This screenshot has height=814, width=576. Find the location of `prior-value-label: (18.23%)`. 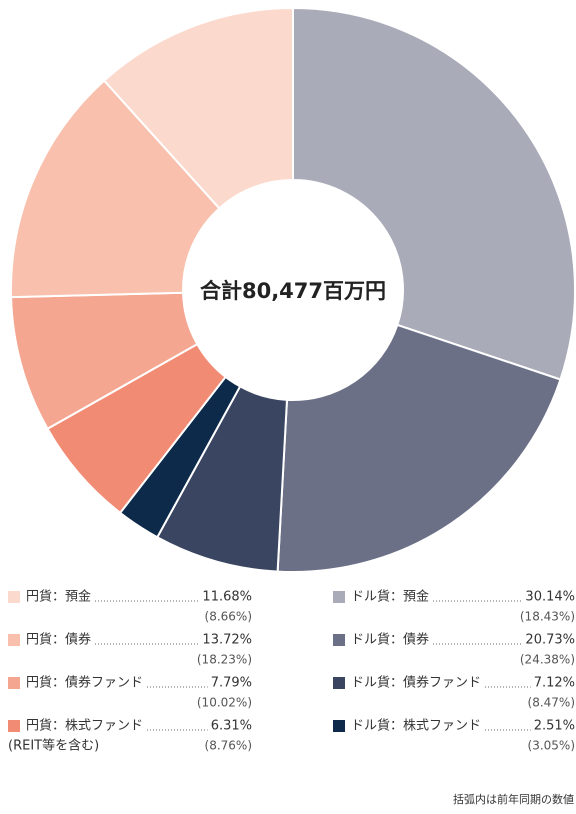

prior-value-label: (18.23%) is located at coordinates (224, 660).